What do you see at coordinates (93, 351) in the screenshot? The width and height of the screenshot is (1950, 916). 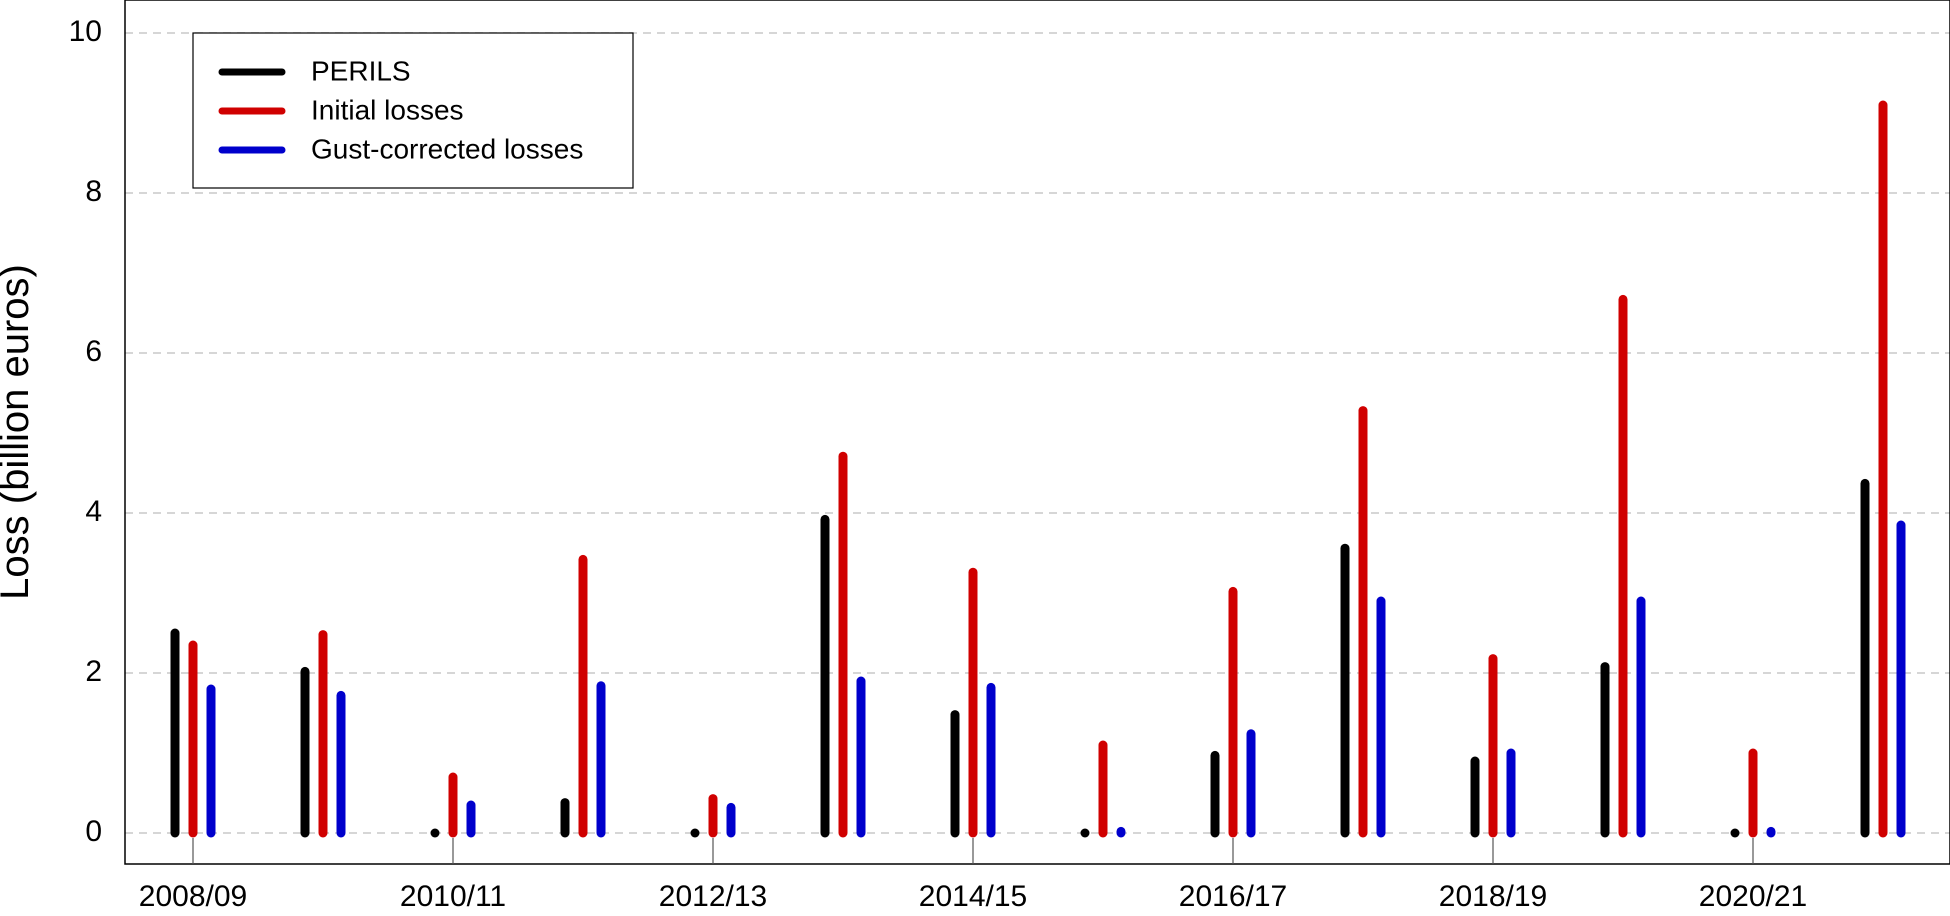 I see `y-tick-label: 6` at bounding box center [93, 351].